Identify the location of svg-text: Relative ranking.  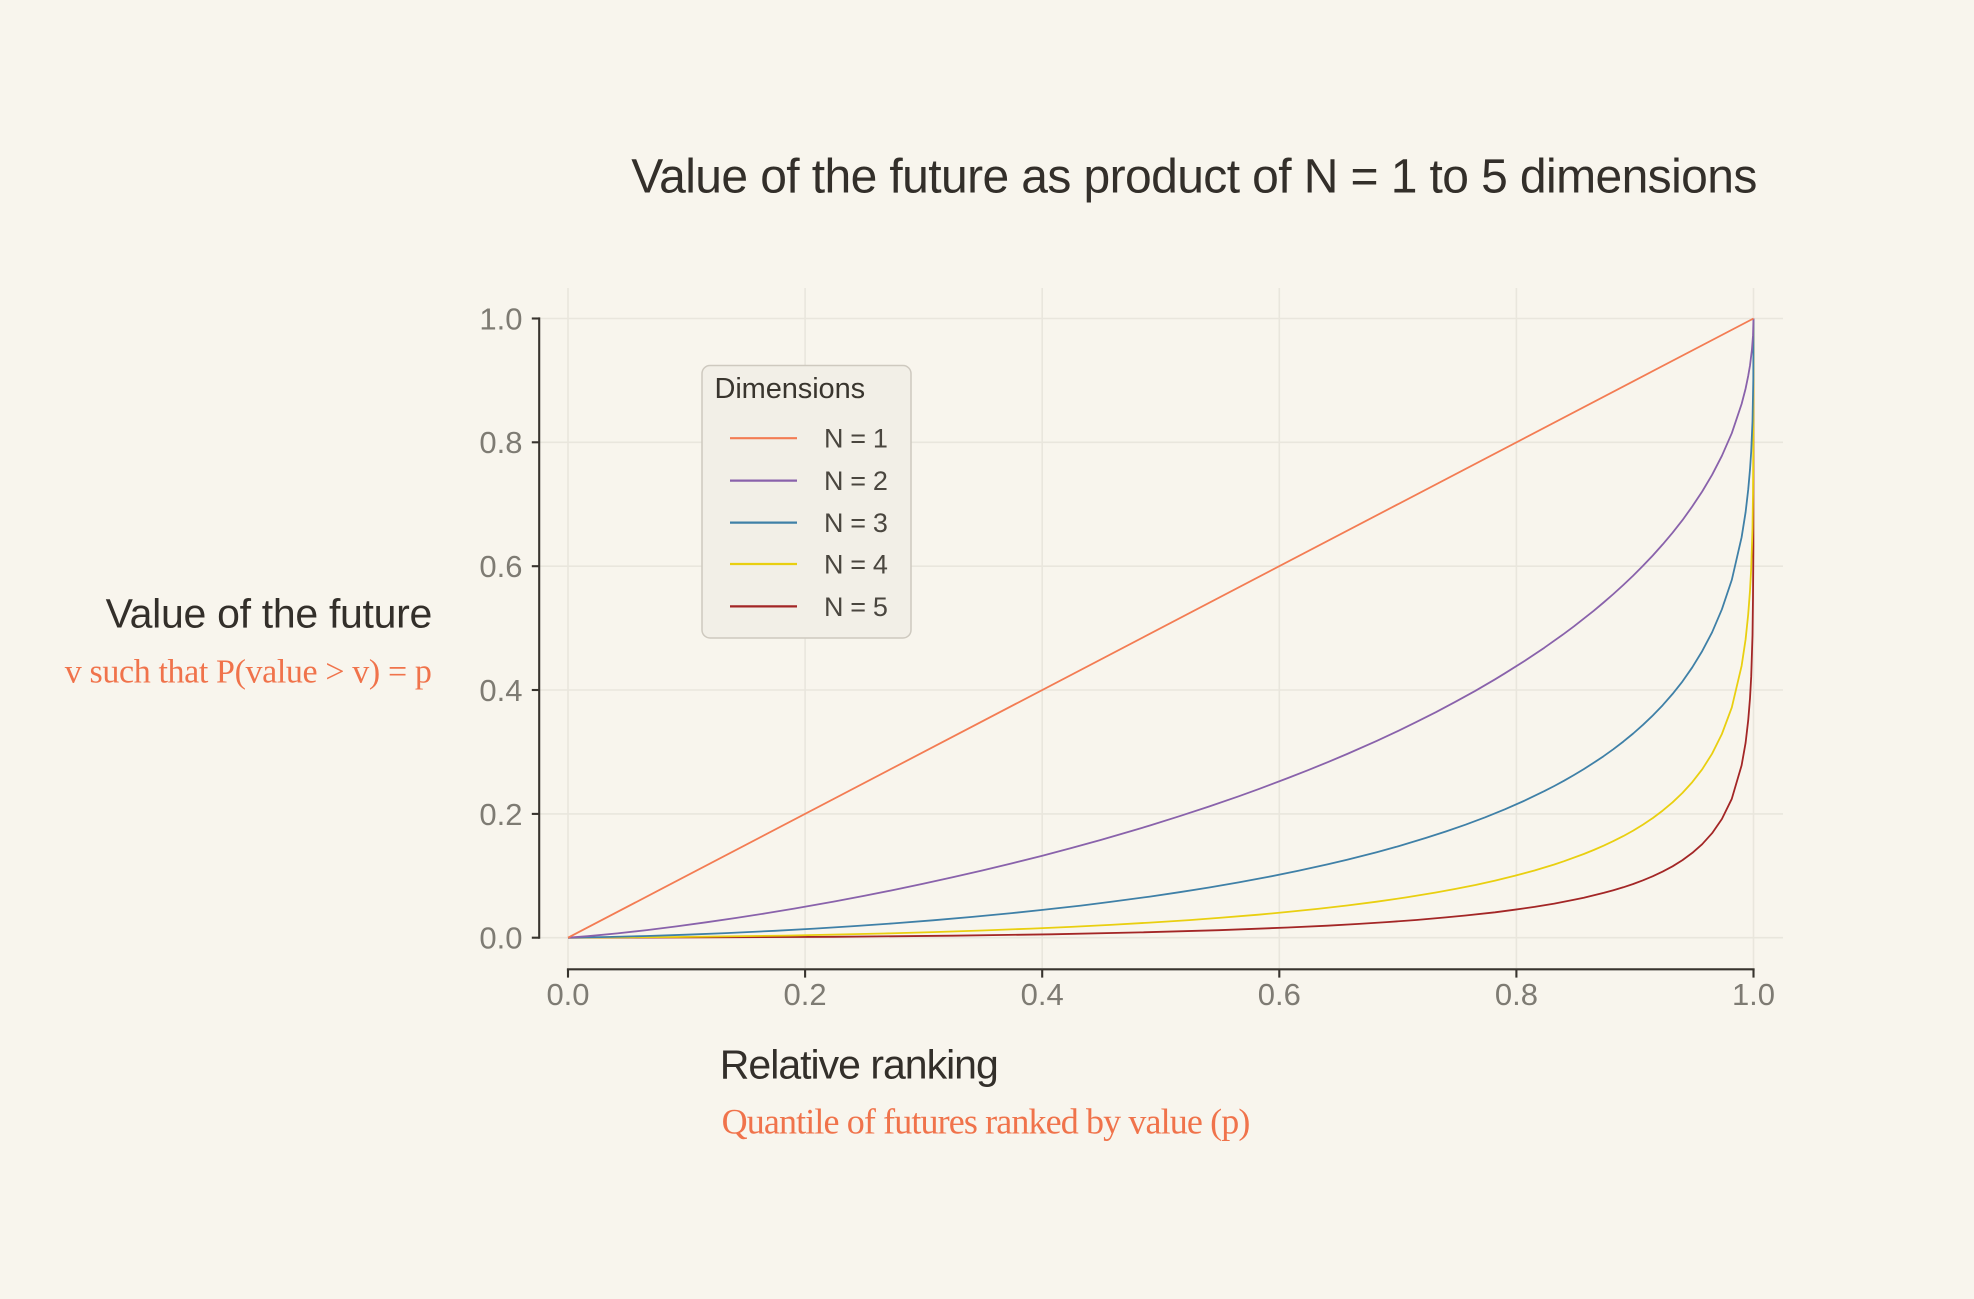
(859, 1065).